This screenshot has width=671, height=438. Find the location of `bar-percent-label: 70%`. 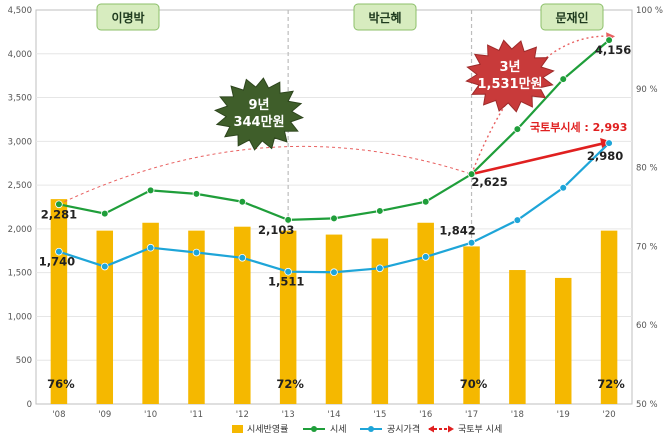

bar-percent-label: 70% is located at coordinates (474, 384).